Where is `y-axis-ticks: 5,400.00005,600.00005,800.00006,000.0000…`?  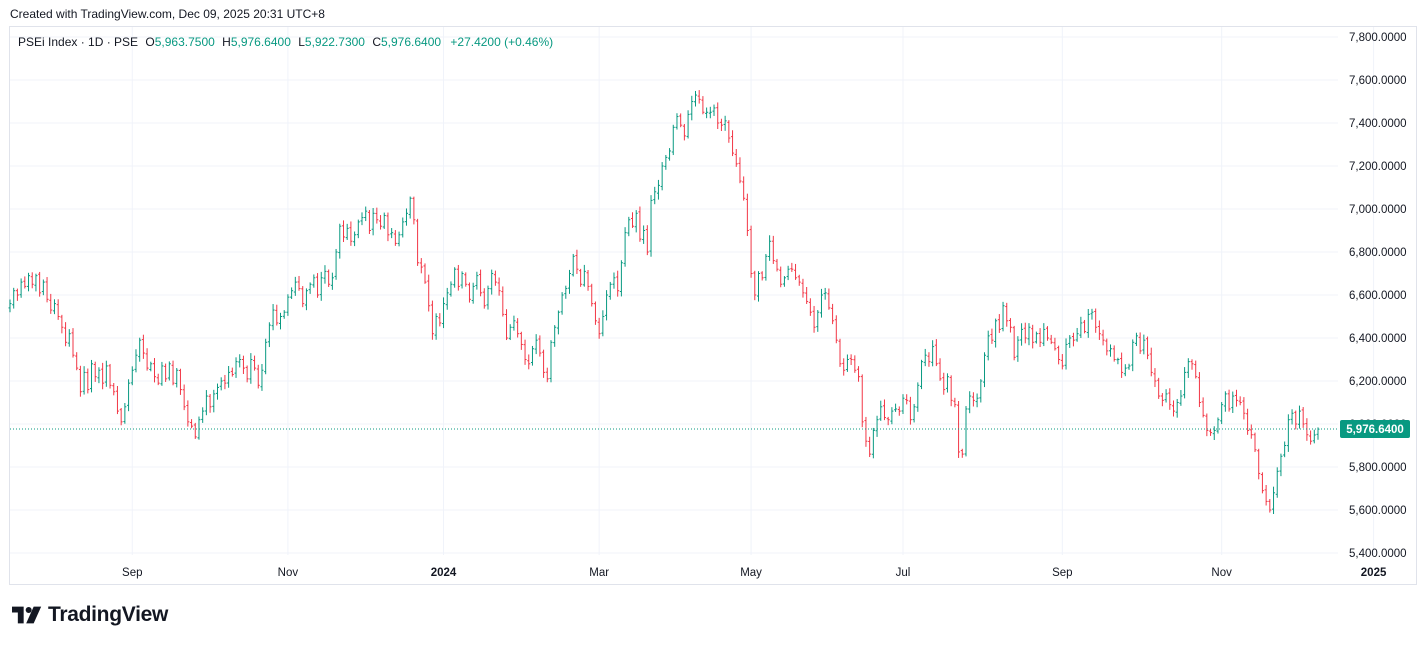
y-axis-ticks: 5,400.00005,600.00005,800.00006,000.0000… is located at coordinates (1378, 296).